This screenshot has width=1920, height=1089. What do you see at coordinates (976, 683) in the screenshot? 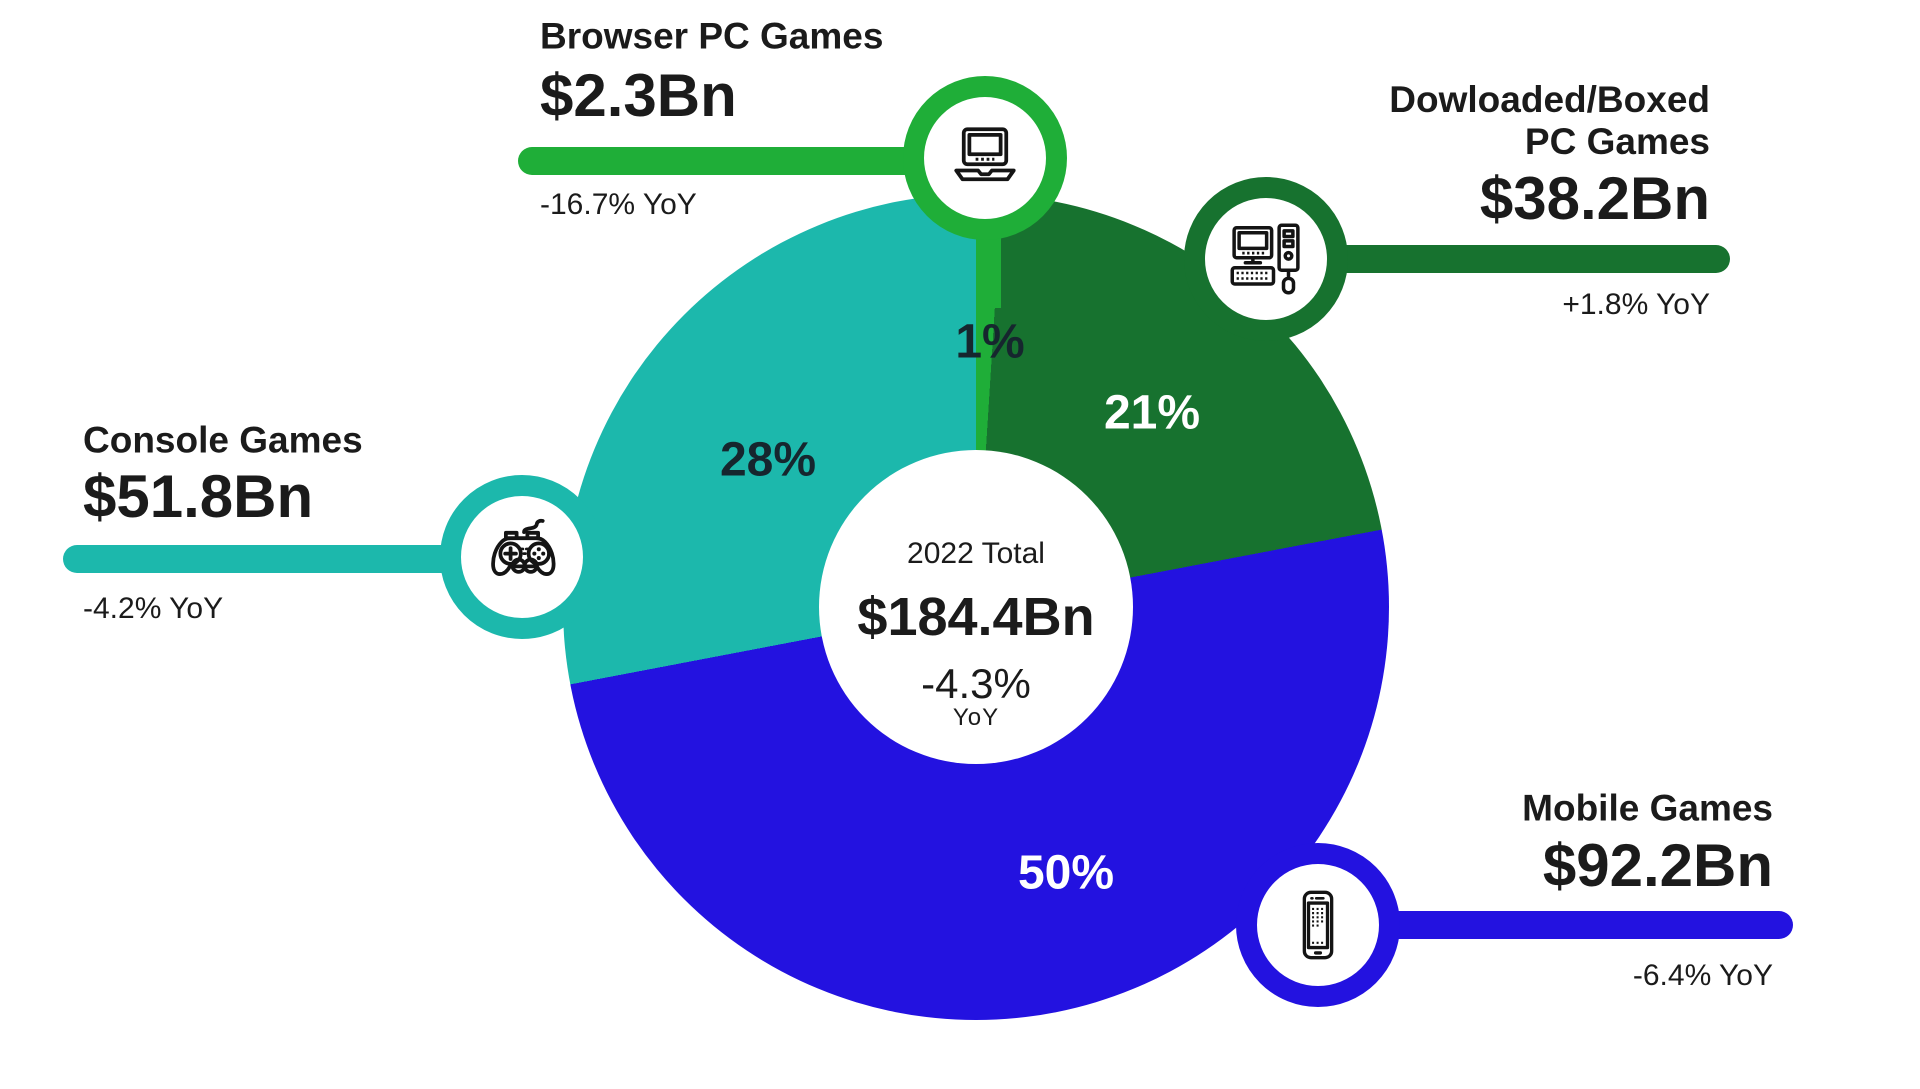
I see `center-total-yoy: -4.3%` at bounding box center [976, 683].